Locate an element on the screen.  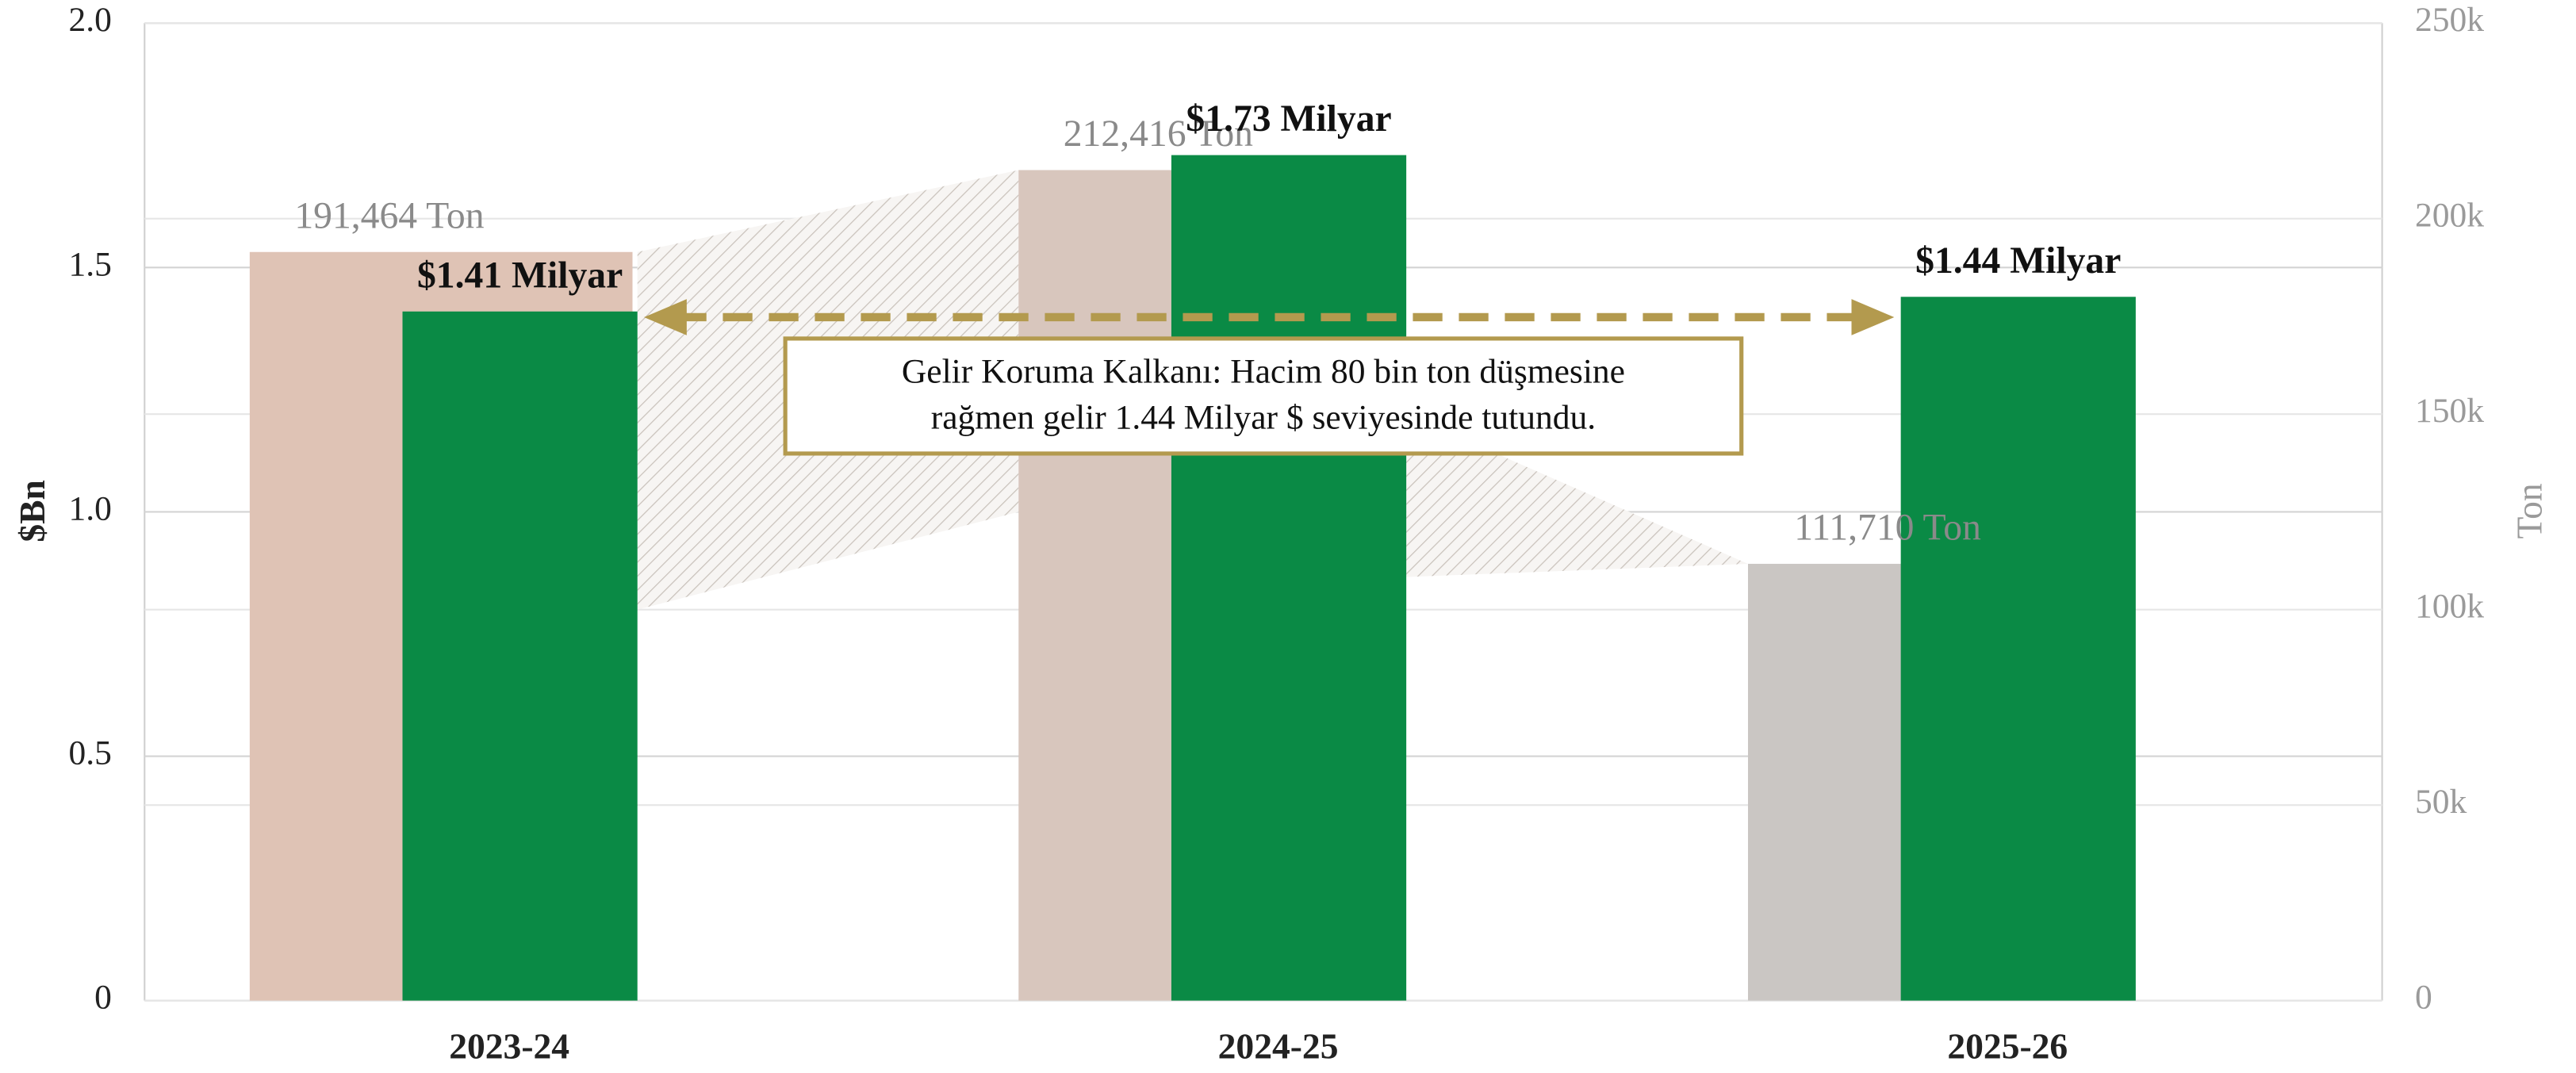
revenue-label: $1.44 Milyar is located at coordinates (2018, 261).